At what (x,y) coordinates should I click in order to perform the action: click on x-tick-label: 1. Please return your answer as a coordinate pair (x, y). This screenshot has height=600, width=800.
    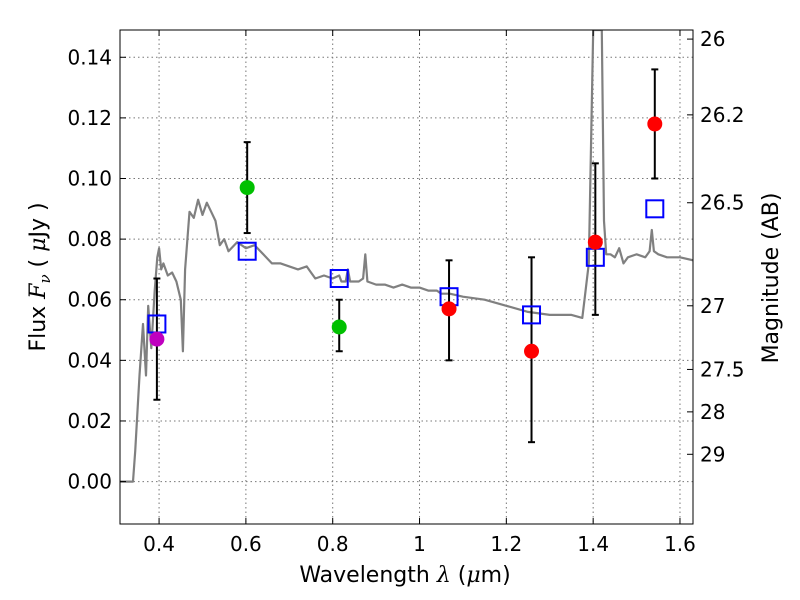
    Looking at the image, I should click on (419, 544).